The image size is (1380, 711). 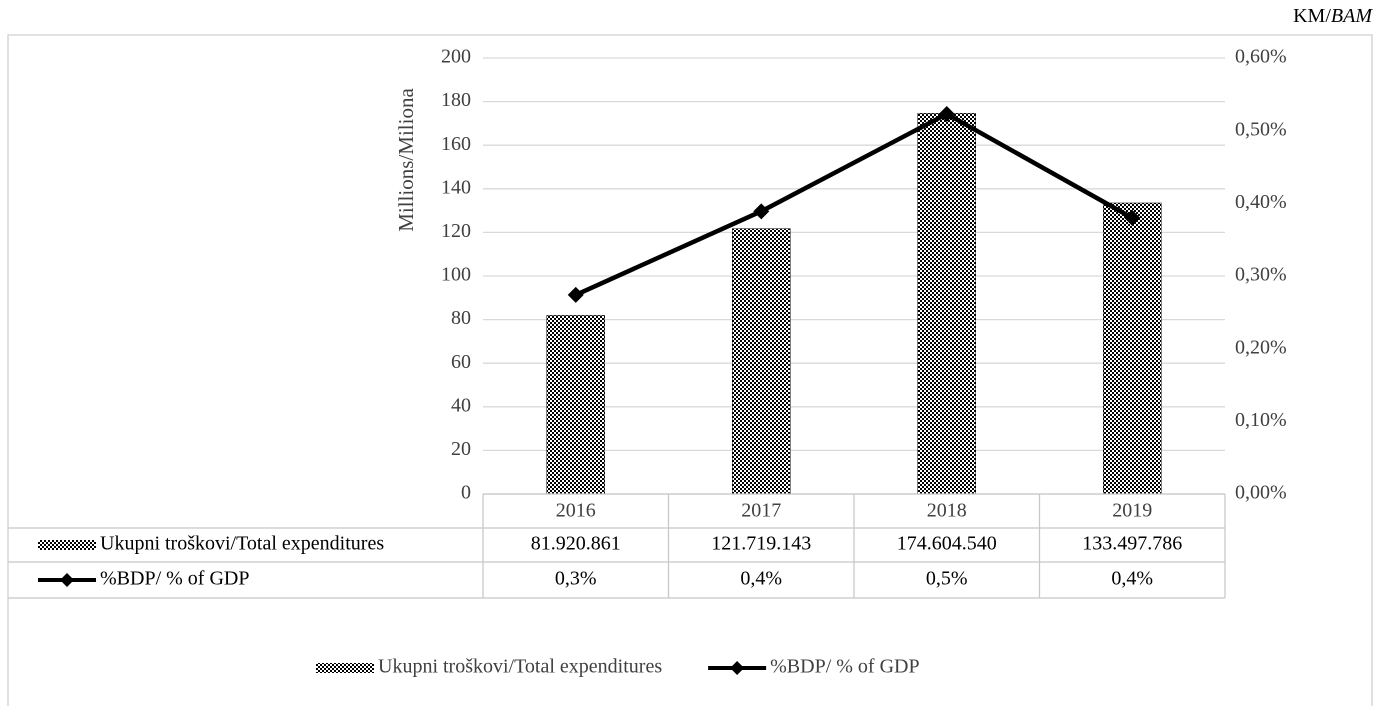 What do you see at coordinates (1261, 347) in the screenshot?
I see `y2-tick-label: 0,20%` at bounding box center [1261, 347].